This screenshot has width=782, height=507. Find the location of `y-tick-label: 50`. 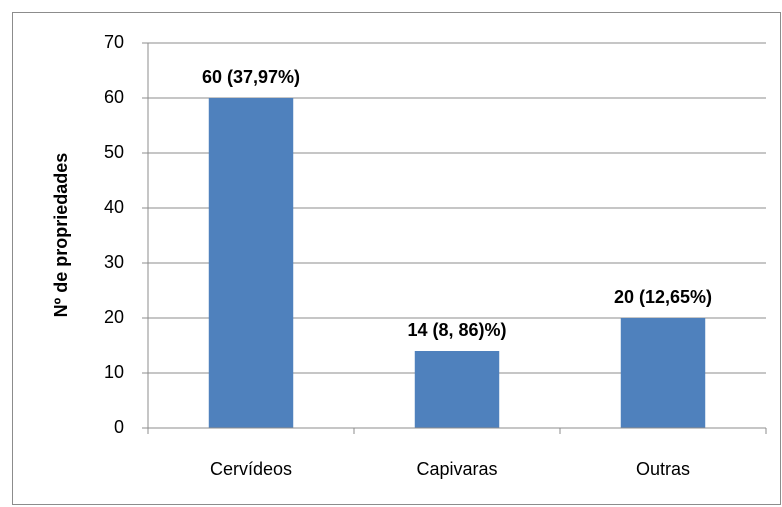

y-tick-label: 50 is located at coordinates (114, 152).